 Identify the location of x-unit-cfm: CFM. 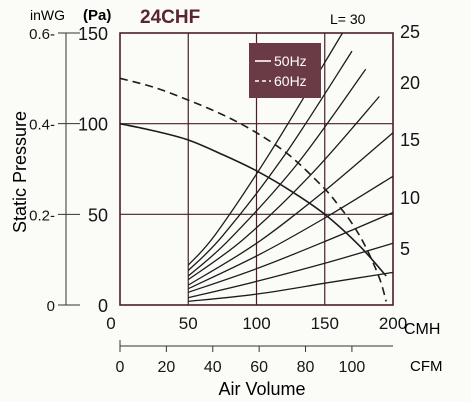
(426, 366).